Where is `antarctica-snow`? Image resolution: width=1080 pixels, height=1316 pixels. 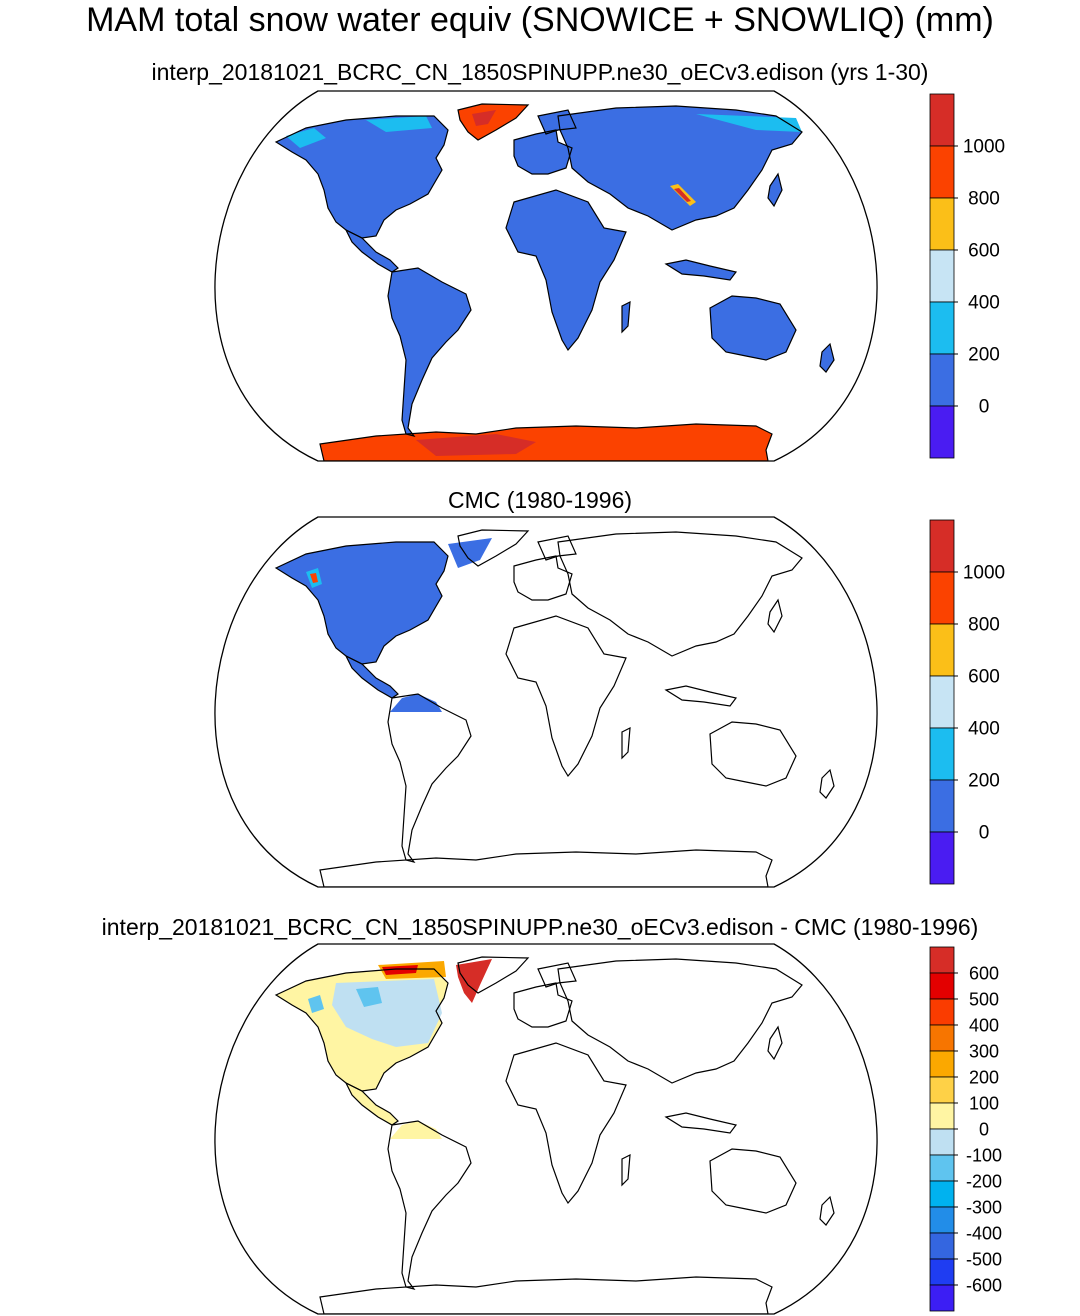
antarctica-snow is located at coordinates (546, 442).